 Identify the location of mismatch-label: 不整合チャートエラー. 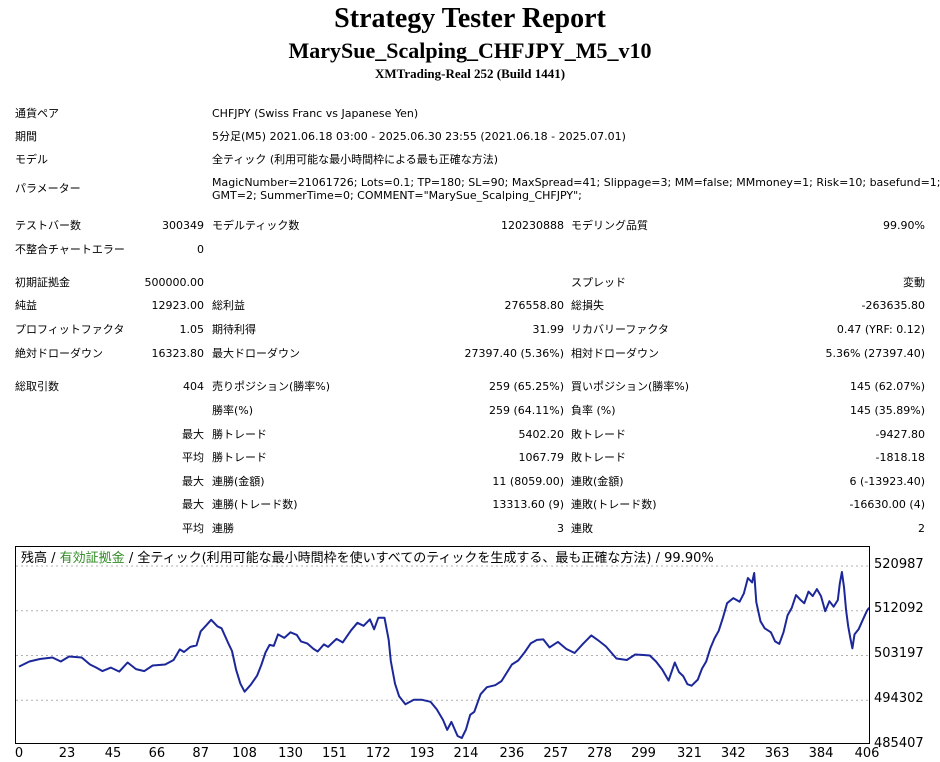
(70, 249).